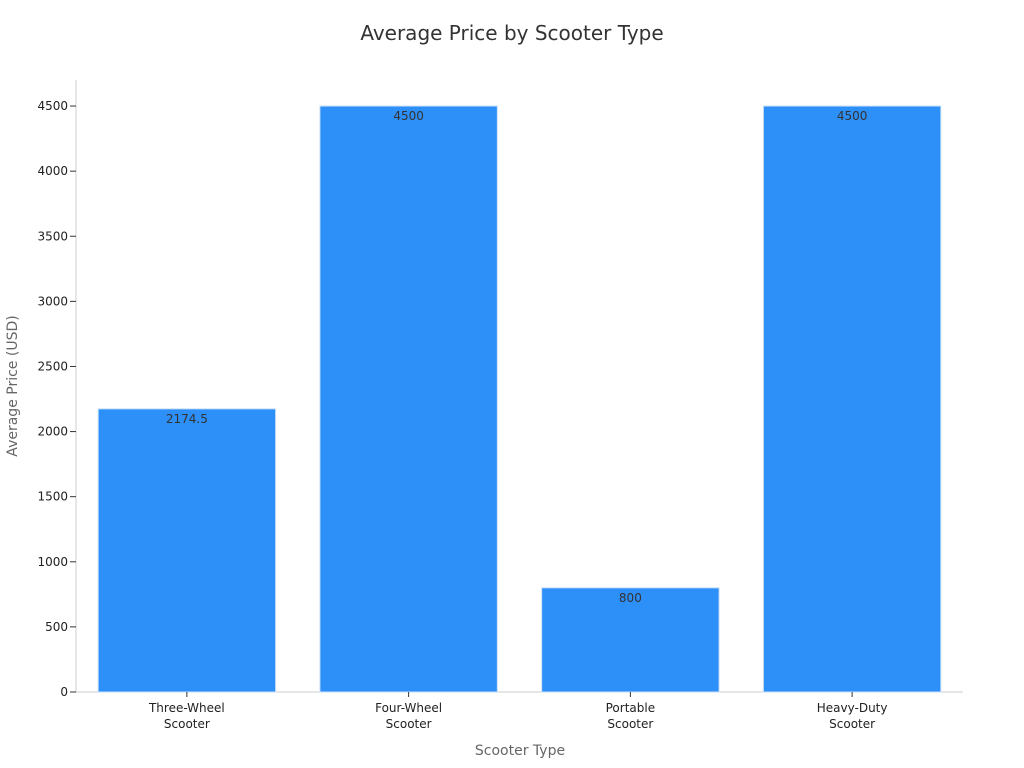  Describe the element at coordinates (56, 627) in the screenshot. I see `y-tick-label: 500` at that location.